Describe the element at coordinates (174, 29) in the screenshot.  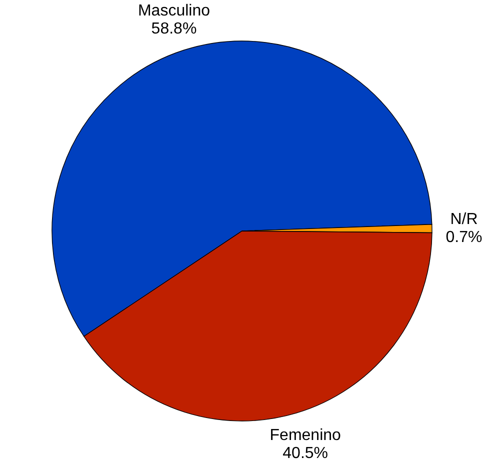
I see `data-label: 58.8%` at that location.